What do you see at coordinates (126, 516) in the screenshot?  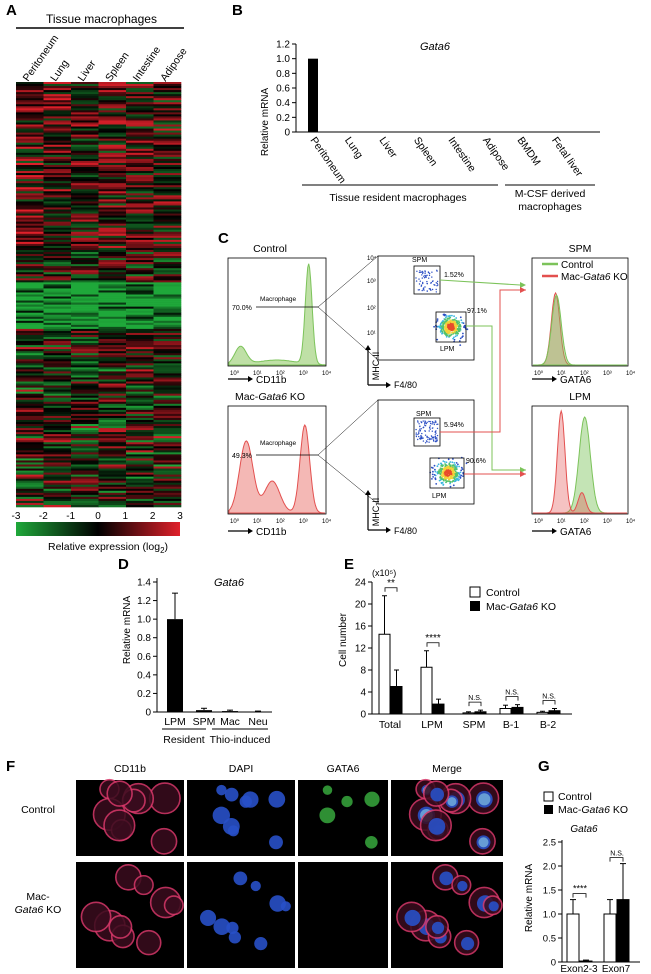 I see `color-scale-tick: 1` at bounding box center [126, 516].